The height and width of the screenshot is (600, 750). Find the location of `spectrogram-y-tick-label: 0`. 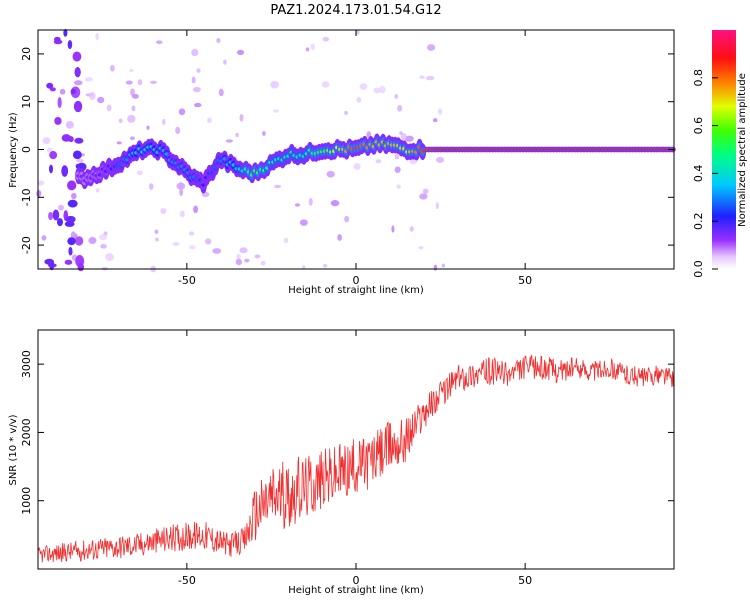

spectrogram-y-tick-label: 0 is located at coordinates (26, 149).